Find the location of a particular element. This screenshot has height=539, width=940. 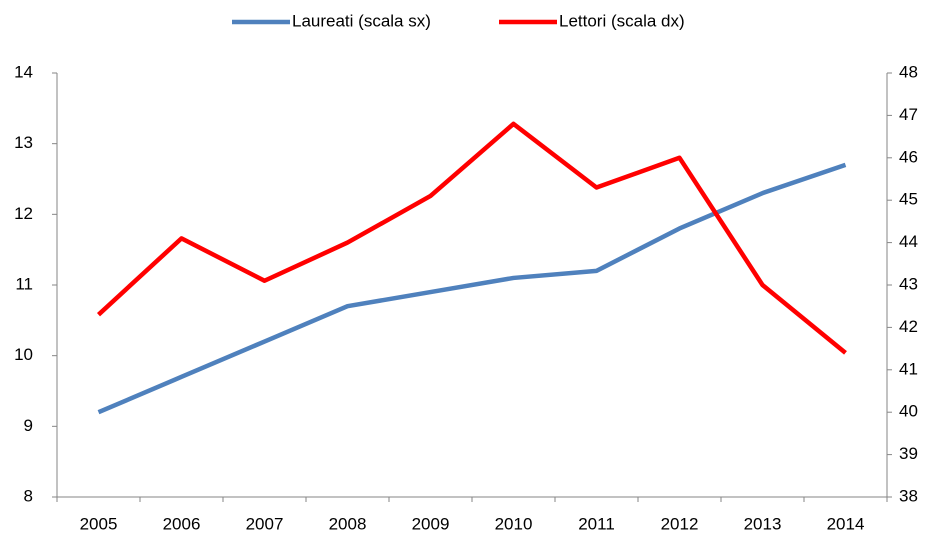

y2-tick-label: 38 is located at coordinates (908, 495).